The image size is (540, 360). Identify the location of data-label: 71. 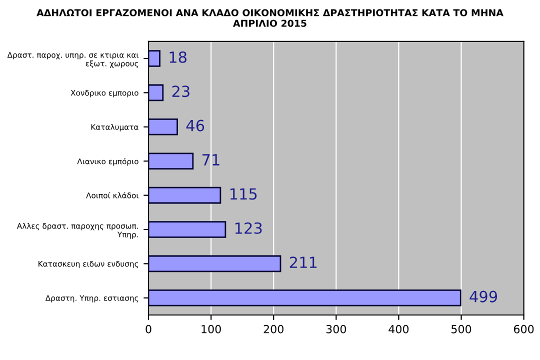
(211, 160).